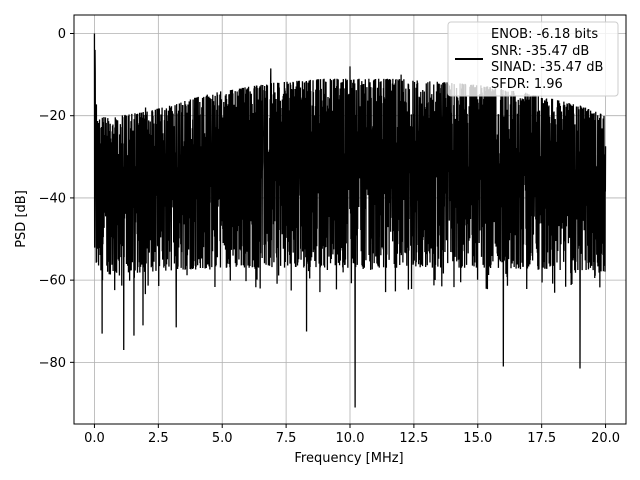  I want to click on x-tick-label: 2.5, so click(158, 438).